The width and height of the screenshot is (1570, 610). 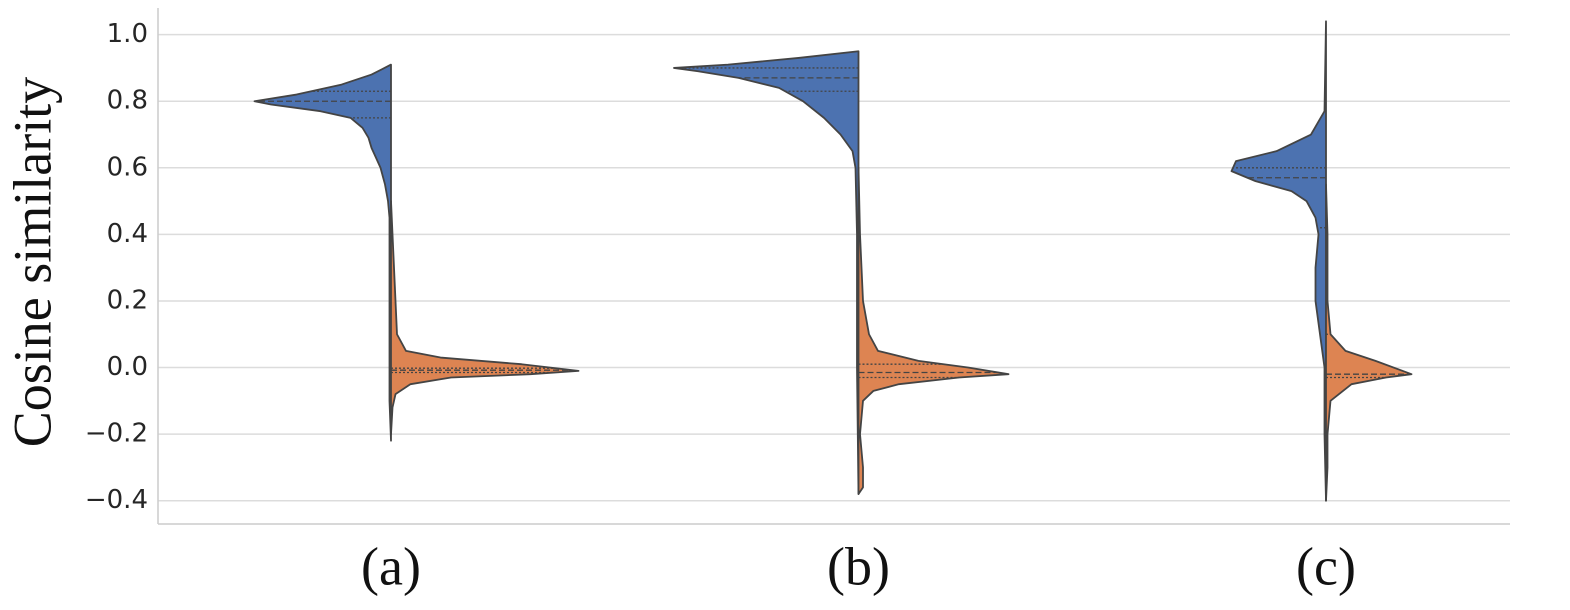 I want to click on y-tick-label: 0.0, so click(x=127, y=367).